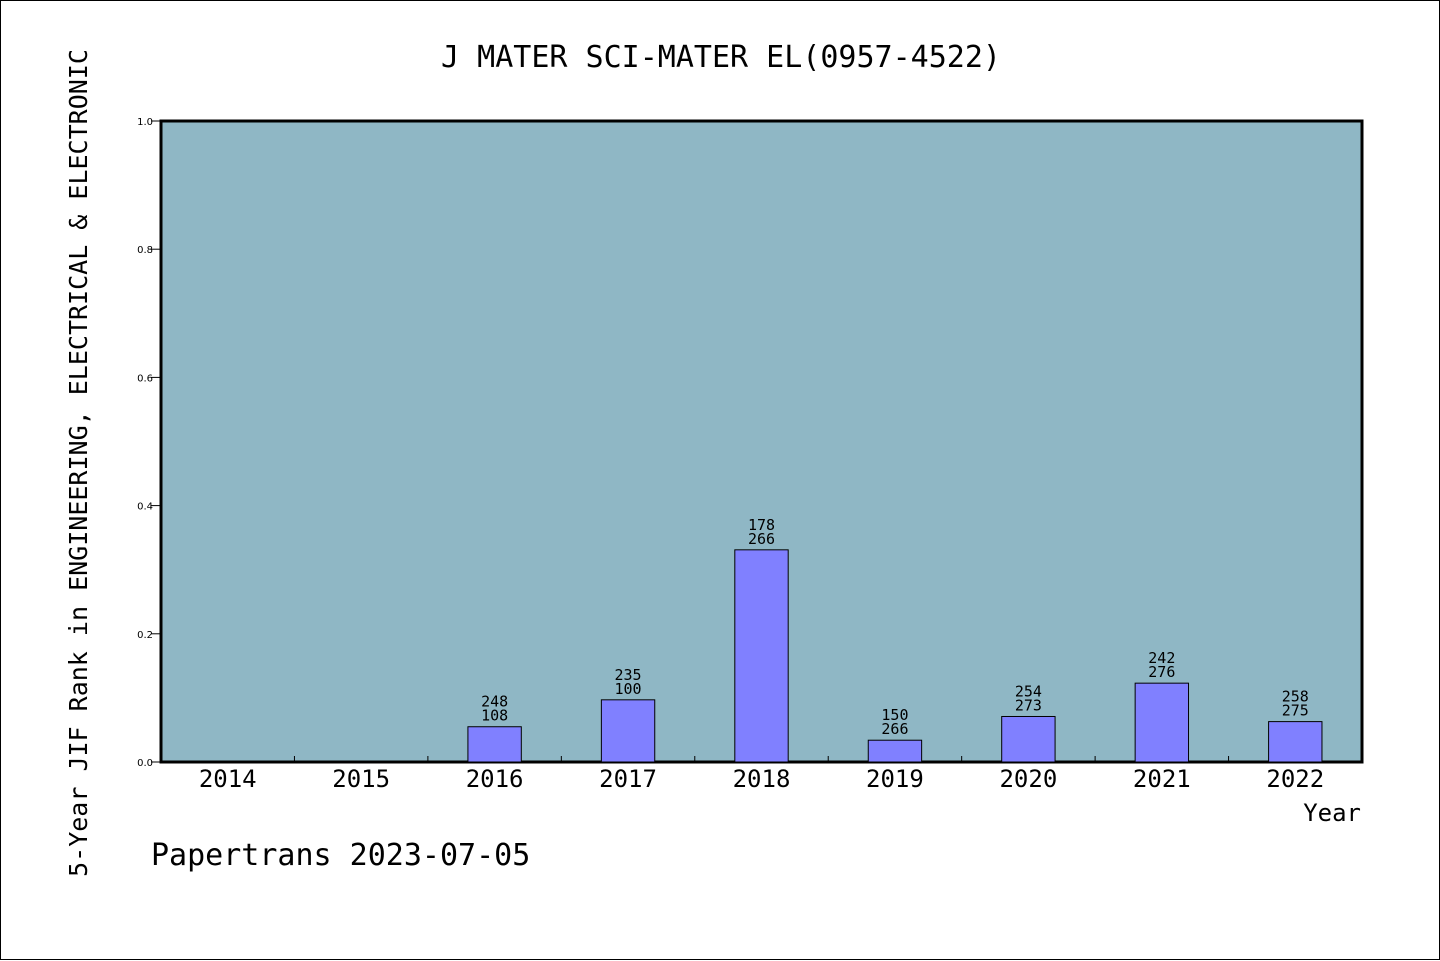 This screenshot has width=1440, height=961. I want to click on bar-label-total: 276, so click(1161, 672).